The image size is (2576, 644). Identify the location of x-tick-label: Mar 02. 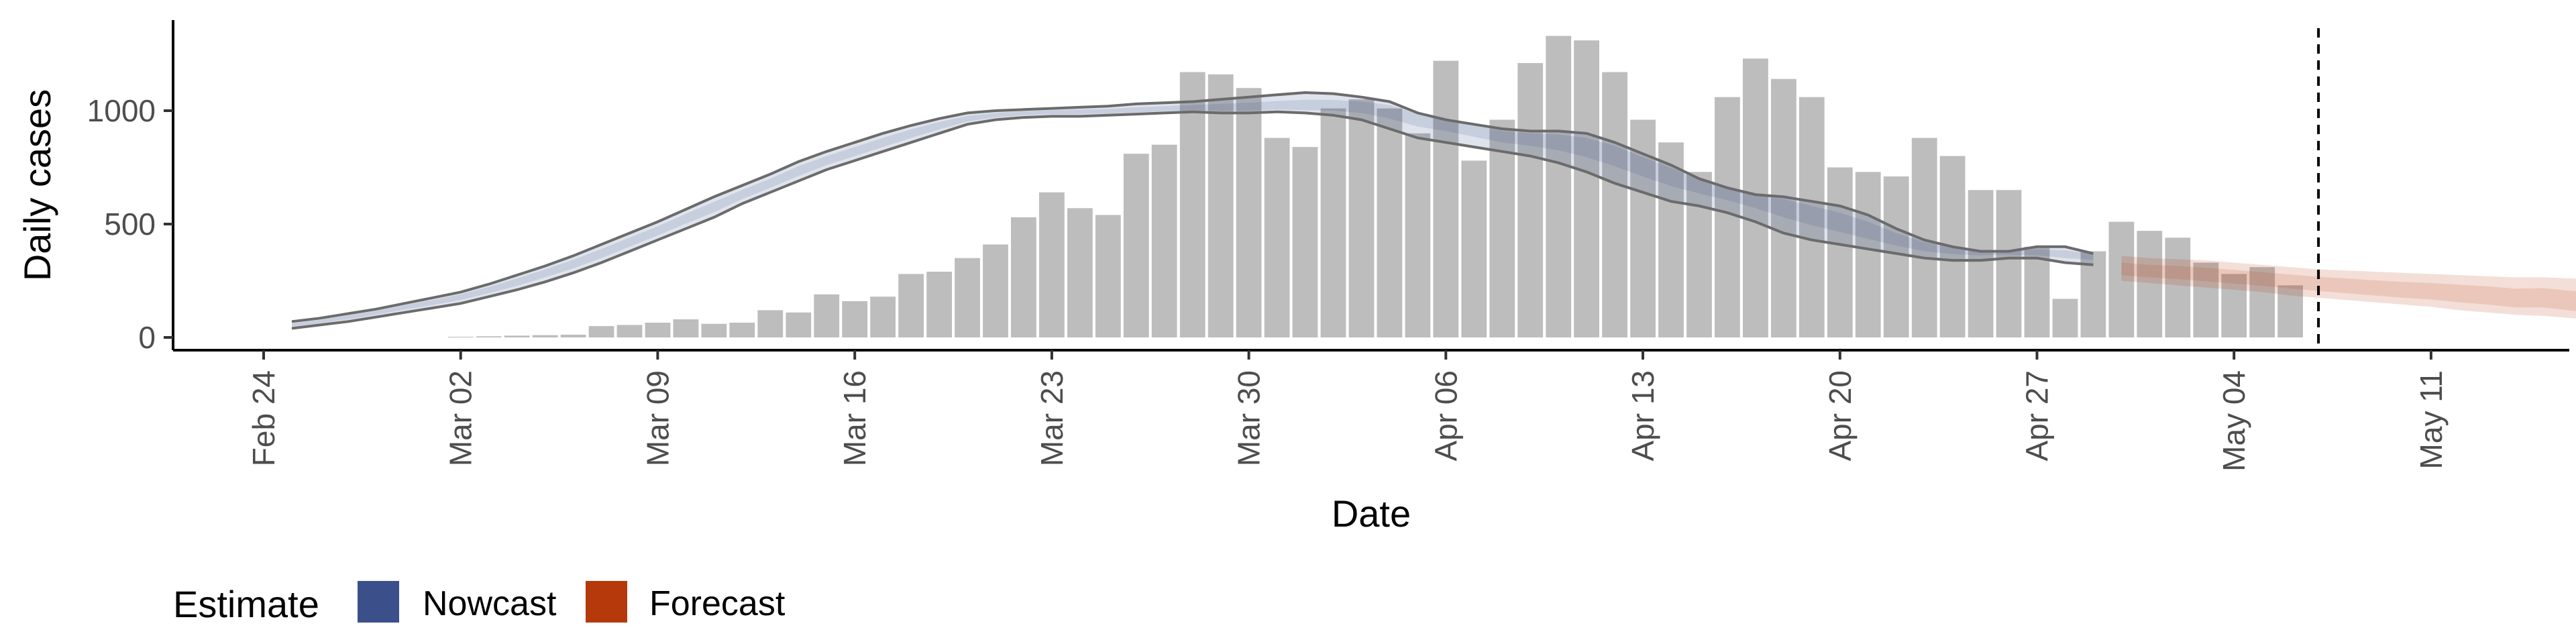
(460, 418).